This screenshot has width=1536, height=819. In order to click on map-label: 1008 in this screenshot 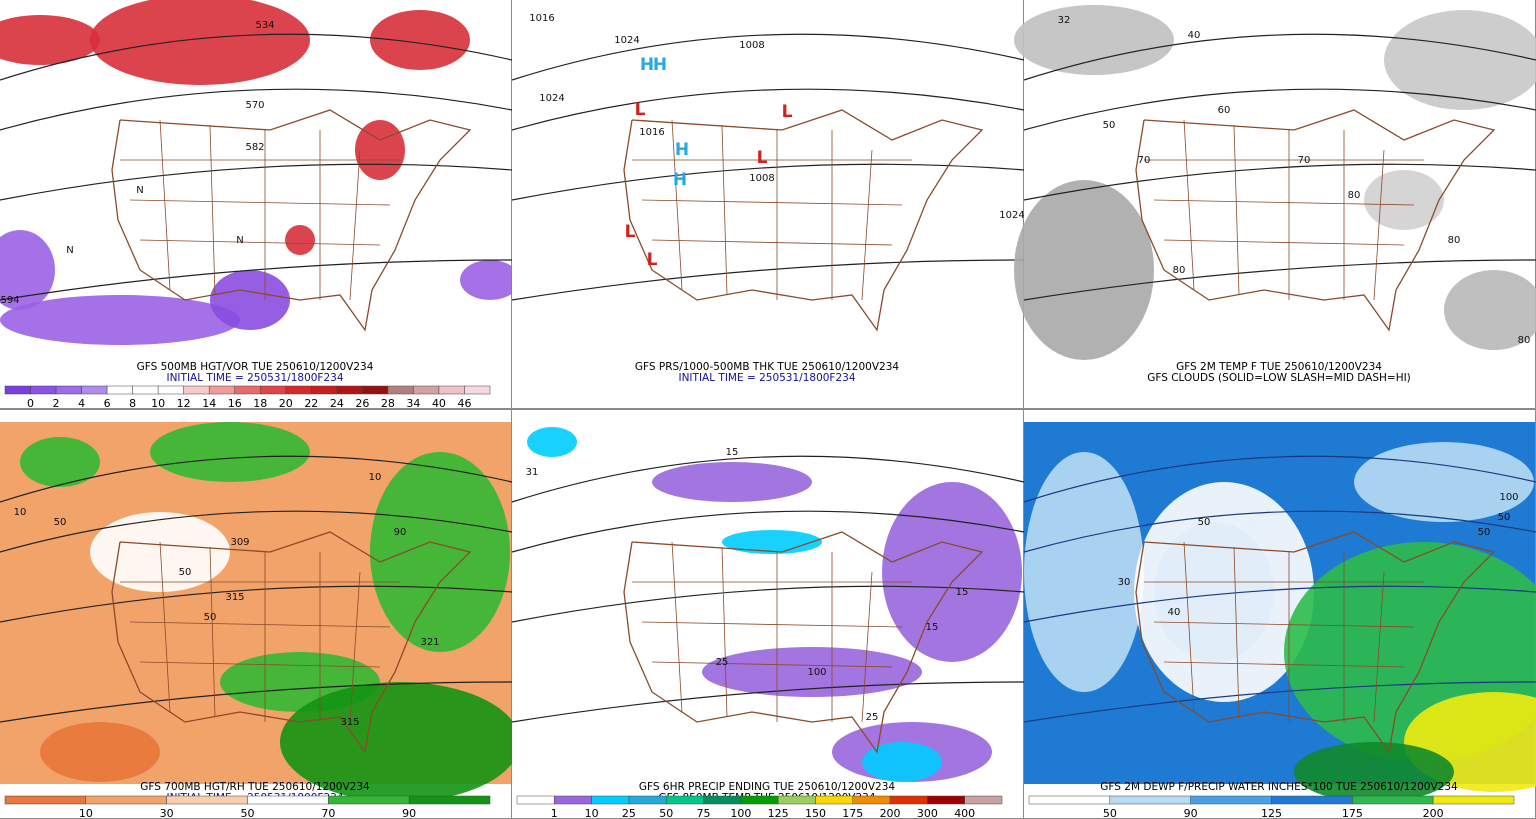, I will do `click(761, 178)`.